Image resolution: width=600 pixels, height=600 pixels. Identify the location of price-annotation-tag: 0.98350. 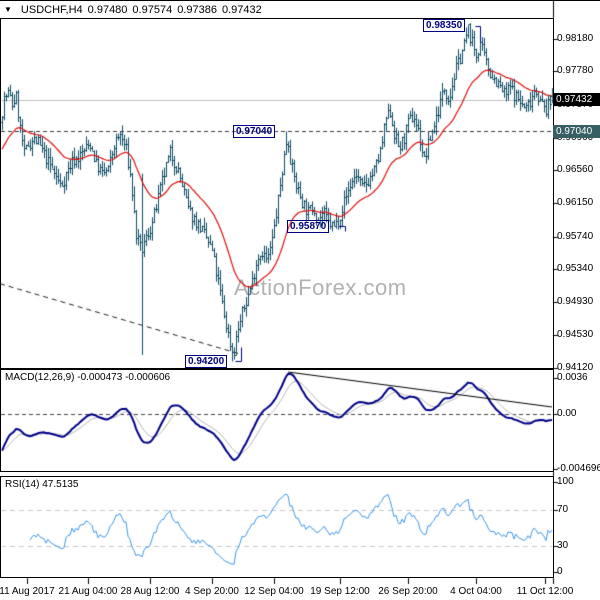
(444, 25).